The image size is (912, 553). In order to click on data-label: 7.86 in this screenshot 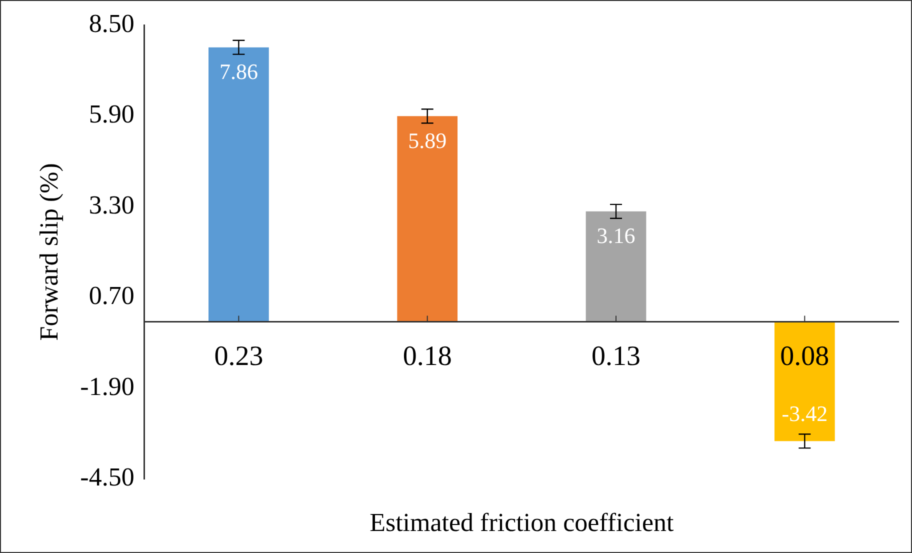, I will do `click(238, 71)`.